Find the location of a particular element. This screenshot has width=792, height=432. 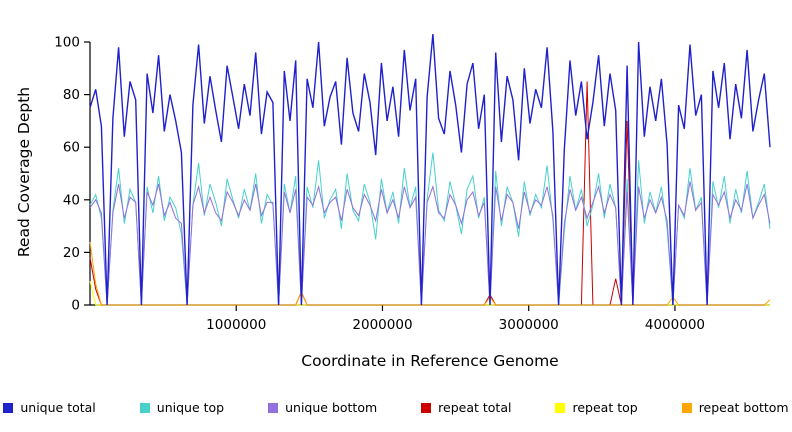

y-tick-label: 20 is located at coordinates (71, 253).